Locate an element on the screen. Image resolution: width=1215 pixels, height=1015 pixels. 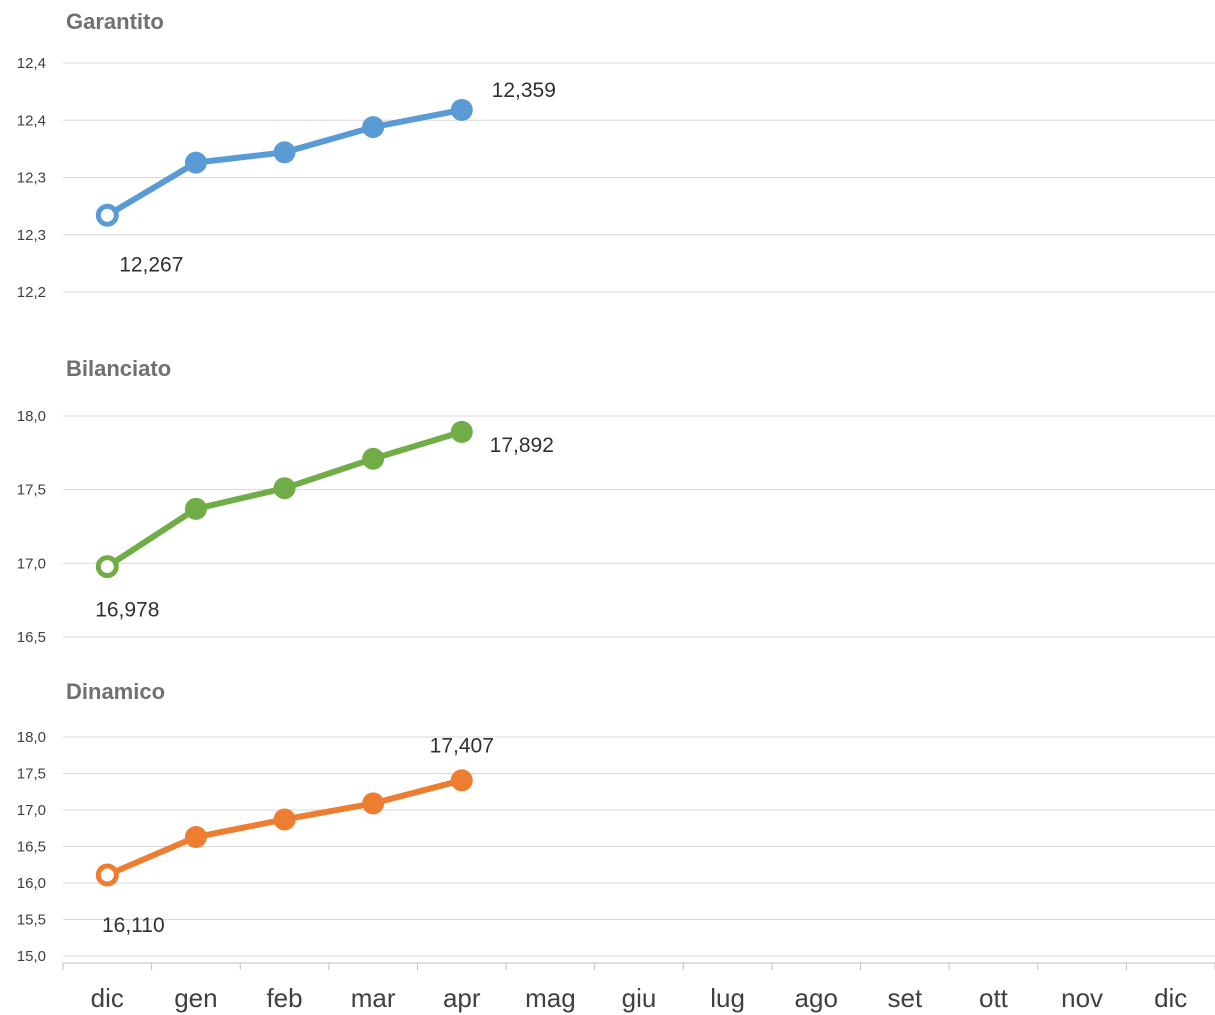
data-label: 16,978 is located at coordinates (127, 610).